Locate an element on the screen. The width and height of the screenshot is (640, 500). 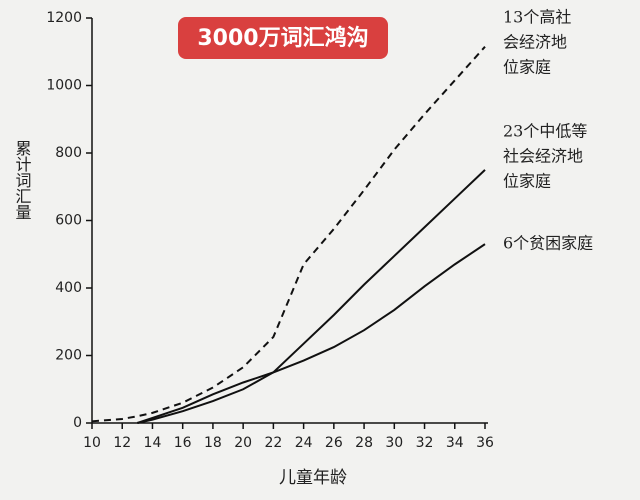
x-tick-label: 28 is located at coordinates (364, 443).